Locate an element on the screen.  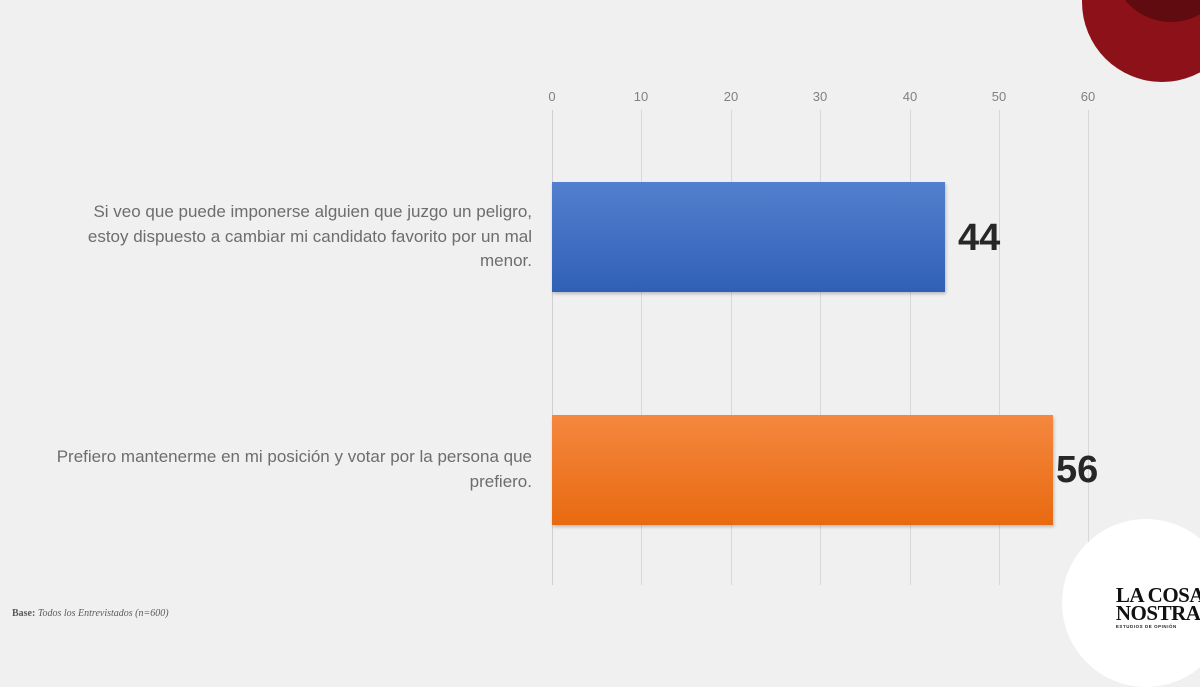
x-tick-label-30: 30 is located at coordinates (820, 96).